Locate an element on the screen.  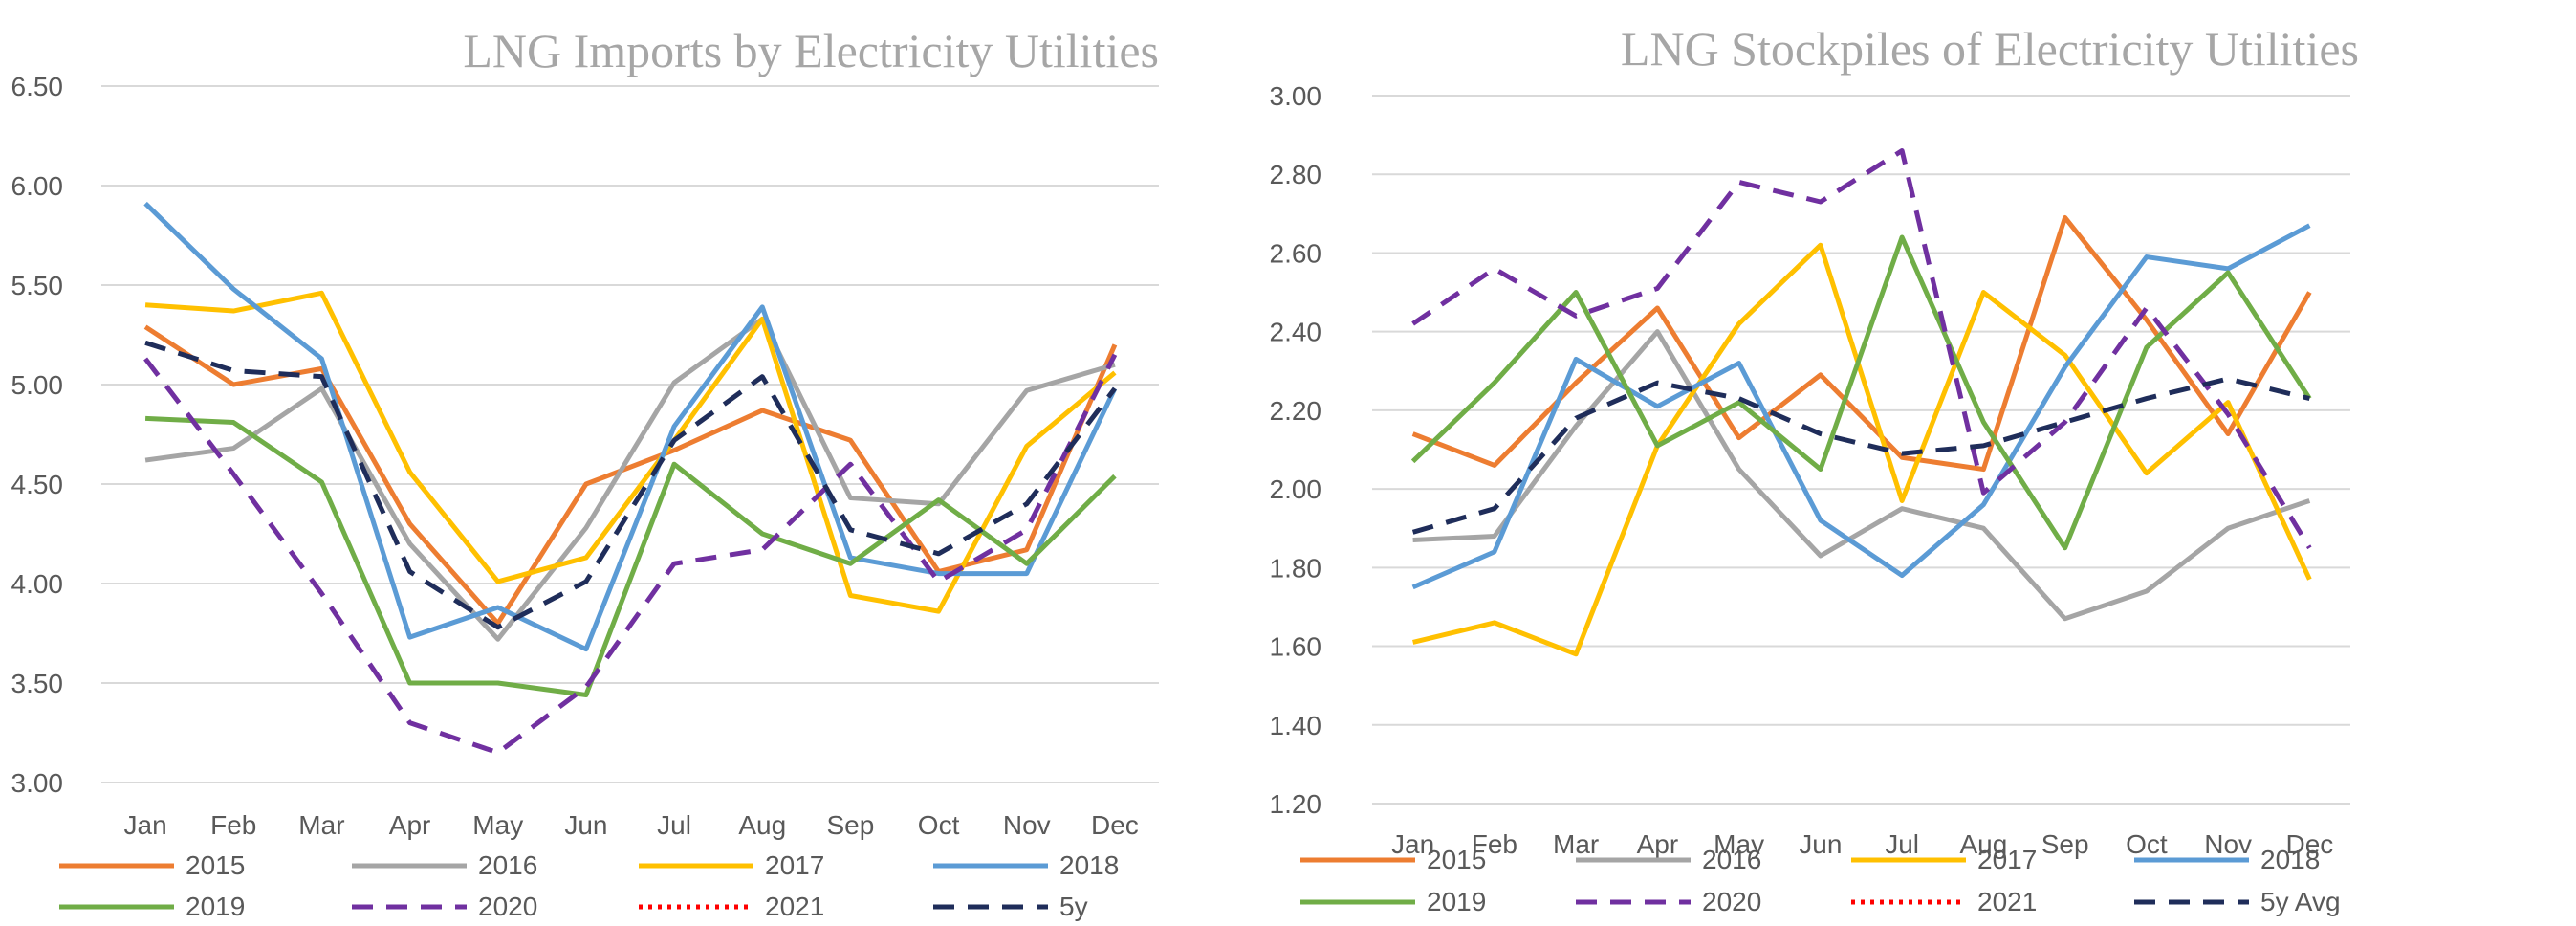
chart-title: LNG Imports by Electricity Utilities is located at coordinates (811, 50).